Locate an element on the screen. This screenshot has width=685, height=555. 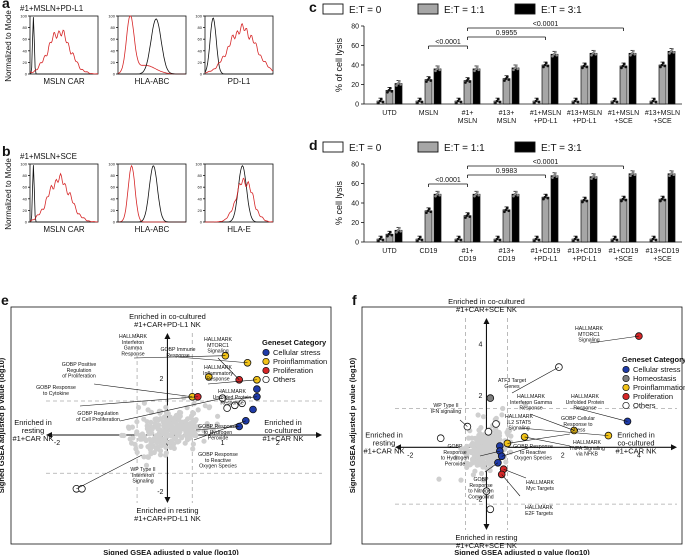
category-label: #1+CD19 +SCE is located at coordinates (624, 255).